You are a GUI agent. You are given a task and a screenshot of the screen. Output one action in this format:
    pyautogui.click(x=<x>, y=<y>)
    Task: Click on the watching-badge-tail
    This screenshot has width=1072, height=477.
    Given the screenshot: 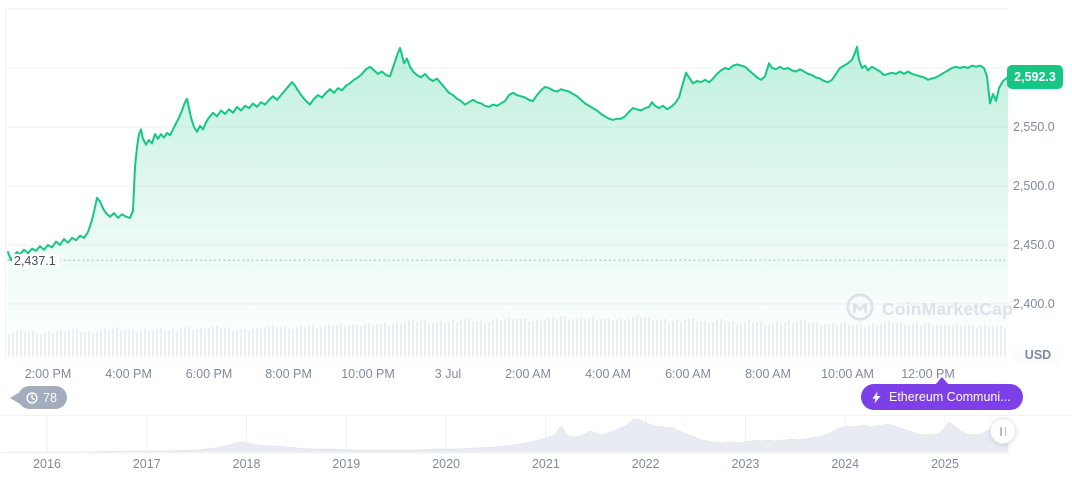 What is the action you would take?
    pyautogui.click(x=15, y=398)
    